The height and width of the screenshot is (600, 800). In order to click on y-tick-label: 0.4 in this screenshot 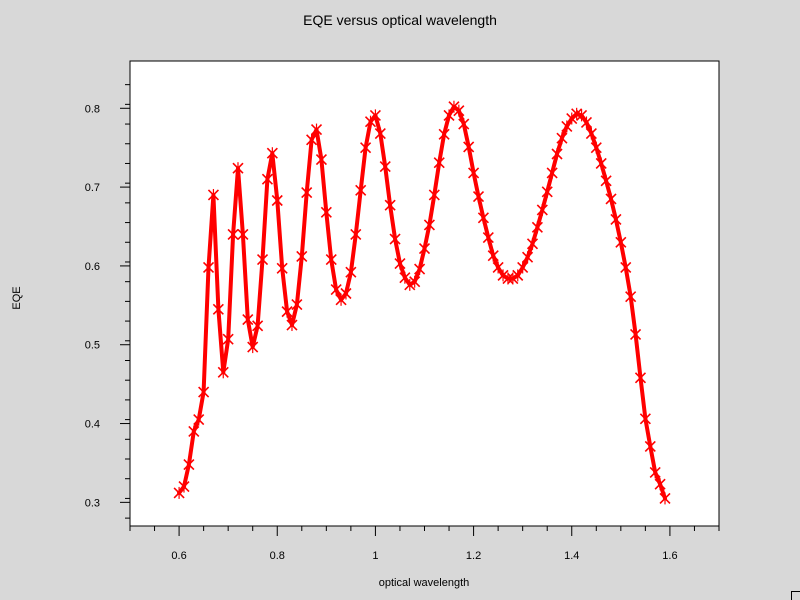, I will do `click(92, 425)`.